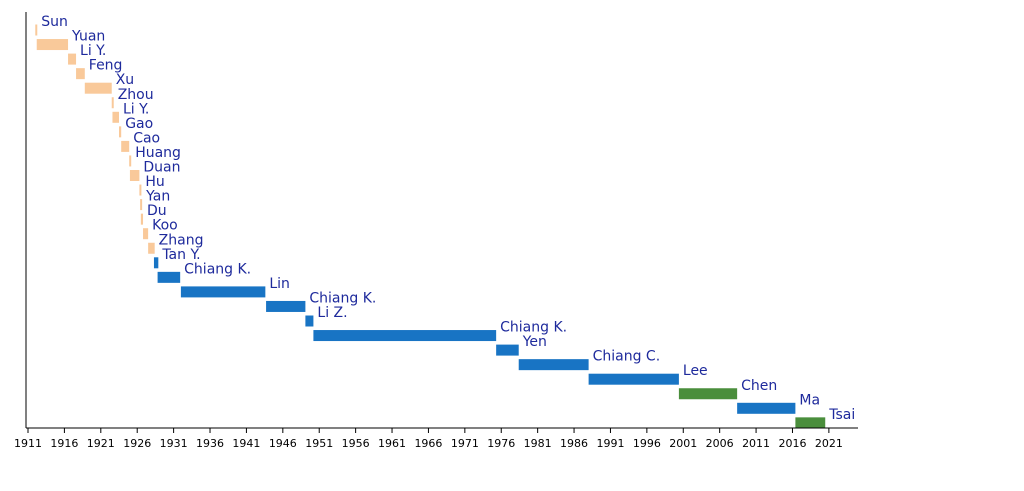  What do you see at coordinates (534, 342) in the screenshot?
I see `term-label-22: Yen` at bounding box center [534, 342].